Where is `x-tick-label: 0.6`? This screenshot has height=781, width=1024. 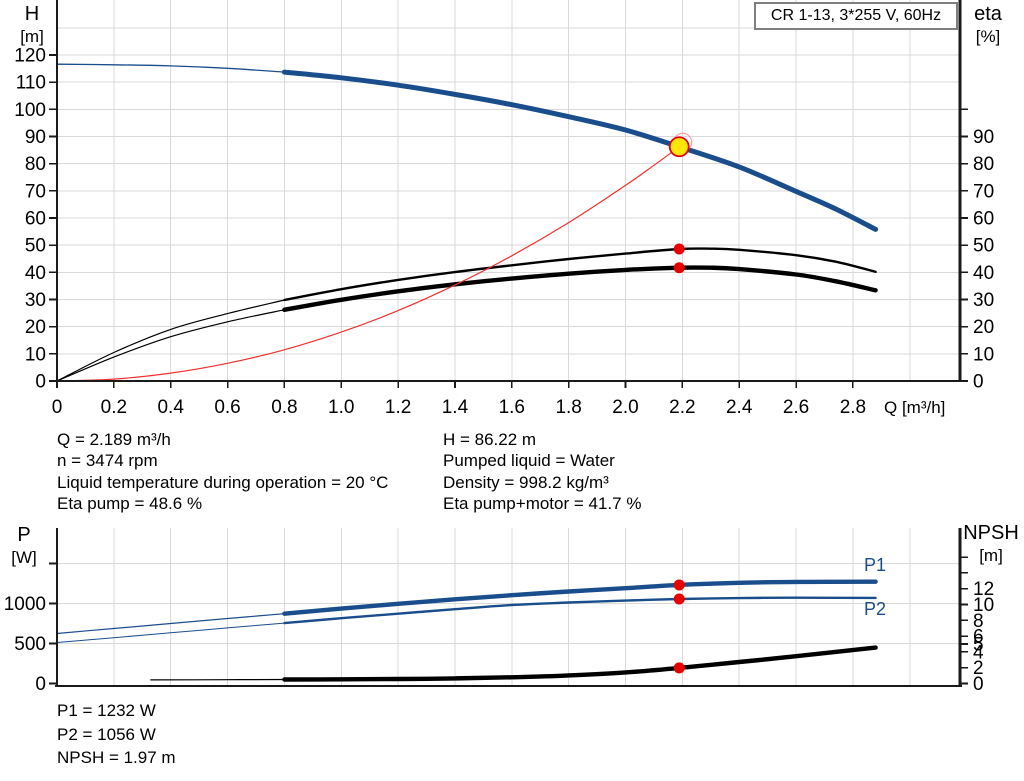 x-tick-label: 0.6 is located at coordinates (227, 407).